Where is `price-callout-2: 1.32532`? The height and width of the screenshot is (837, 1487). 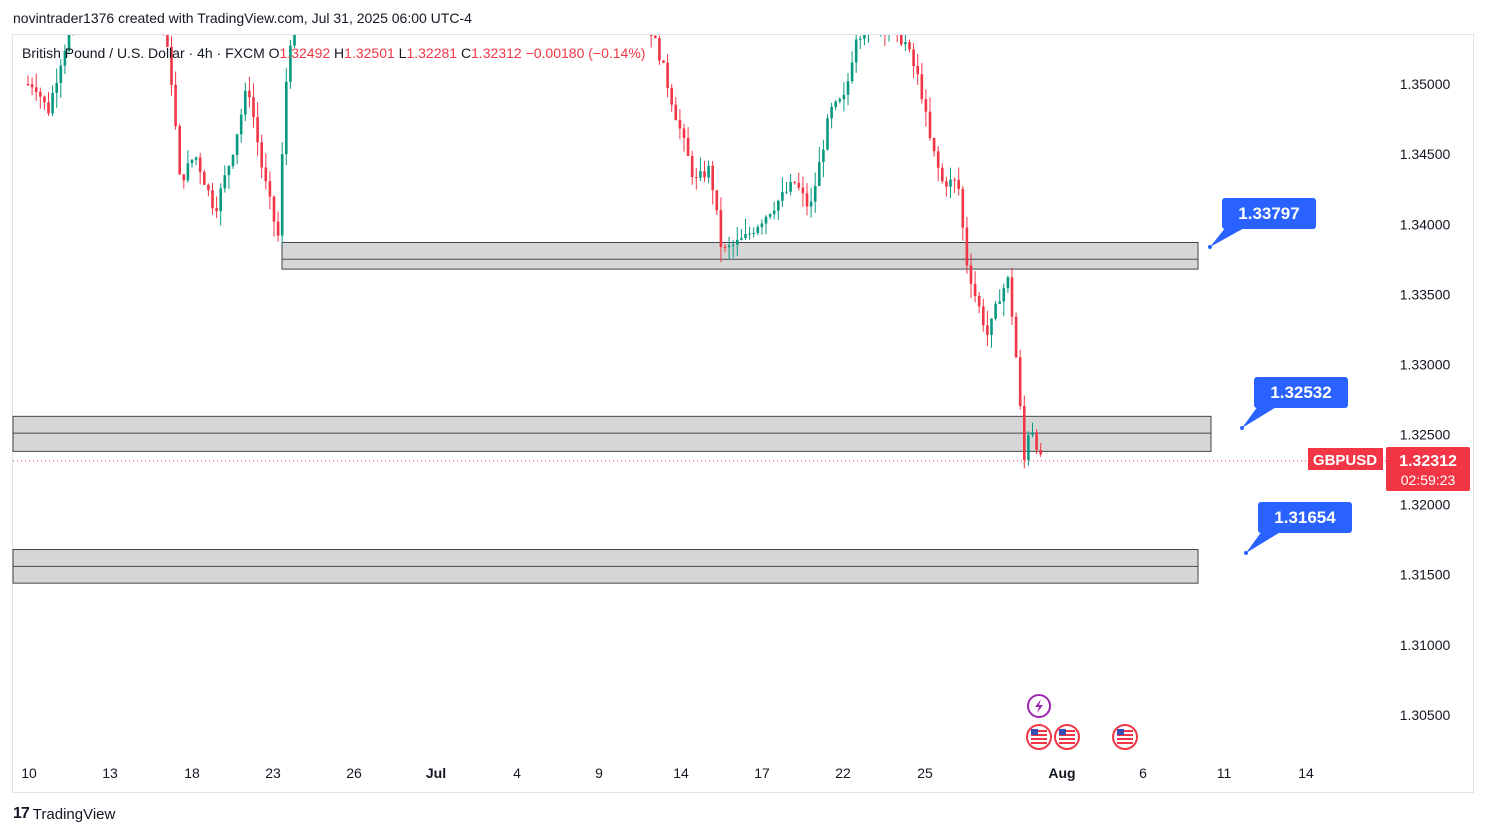
price-callout-2: 1.32532 is located at coordinates (1294, 403).